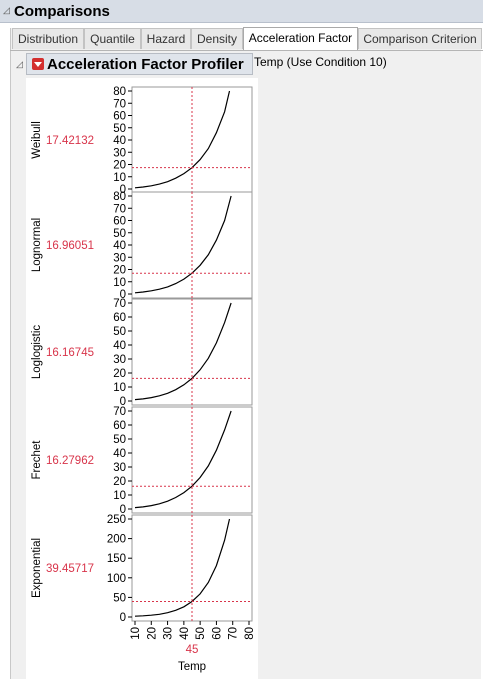 This screenshot has width=483, height=679. I want to click on factor-readout: 39.45717, so click(70, 569).